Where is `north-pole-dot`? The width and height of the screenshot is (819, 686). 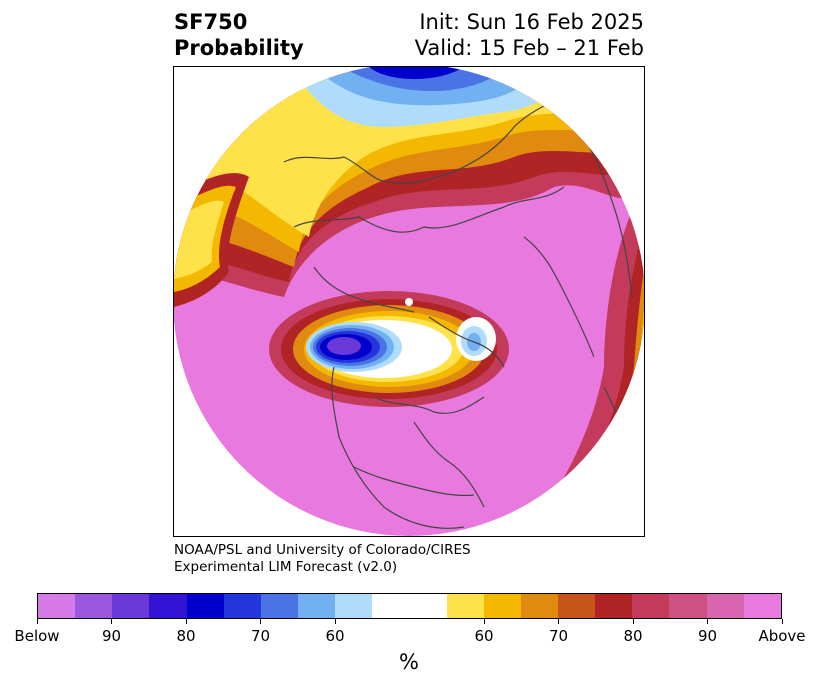
north-pole-dot is located at coordinates (409, 302).